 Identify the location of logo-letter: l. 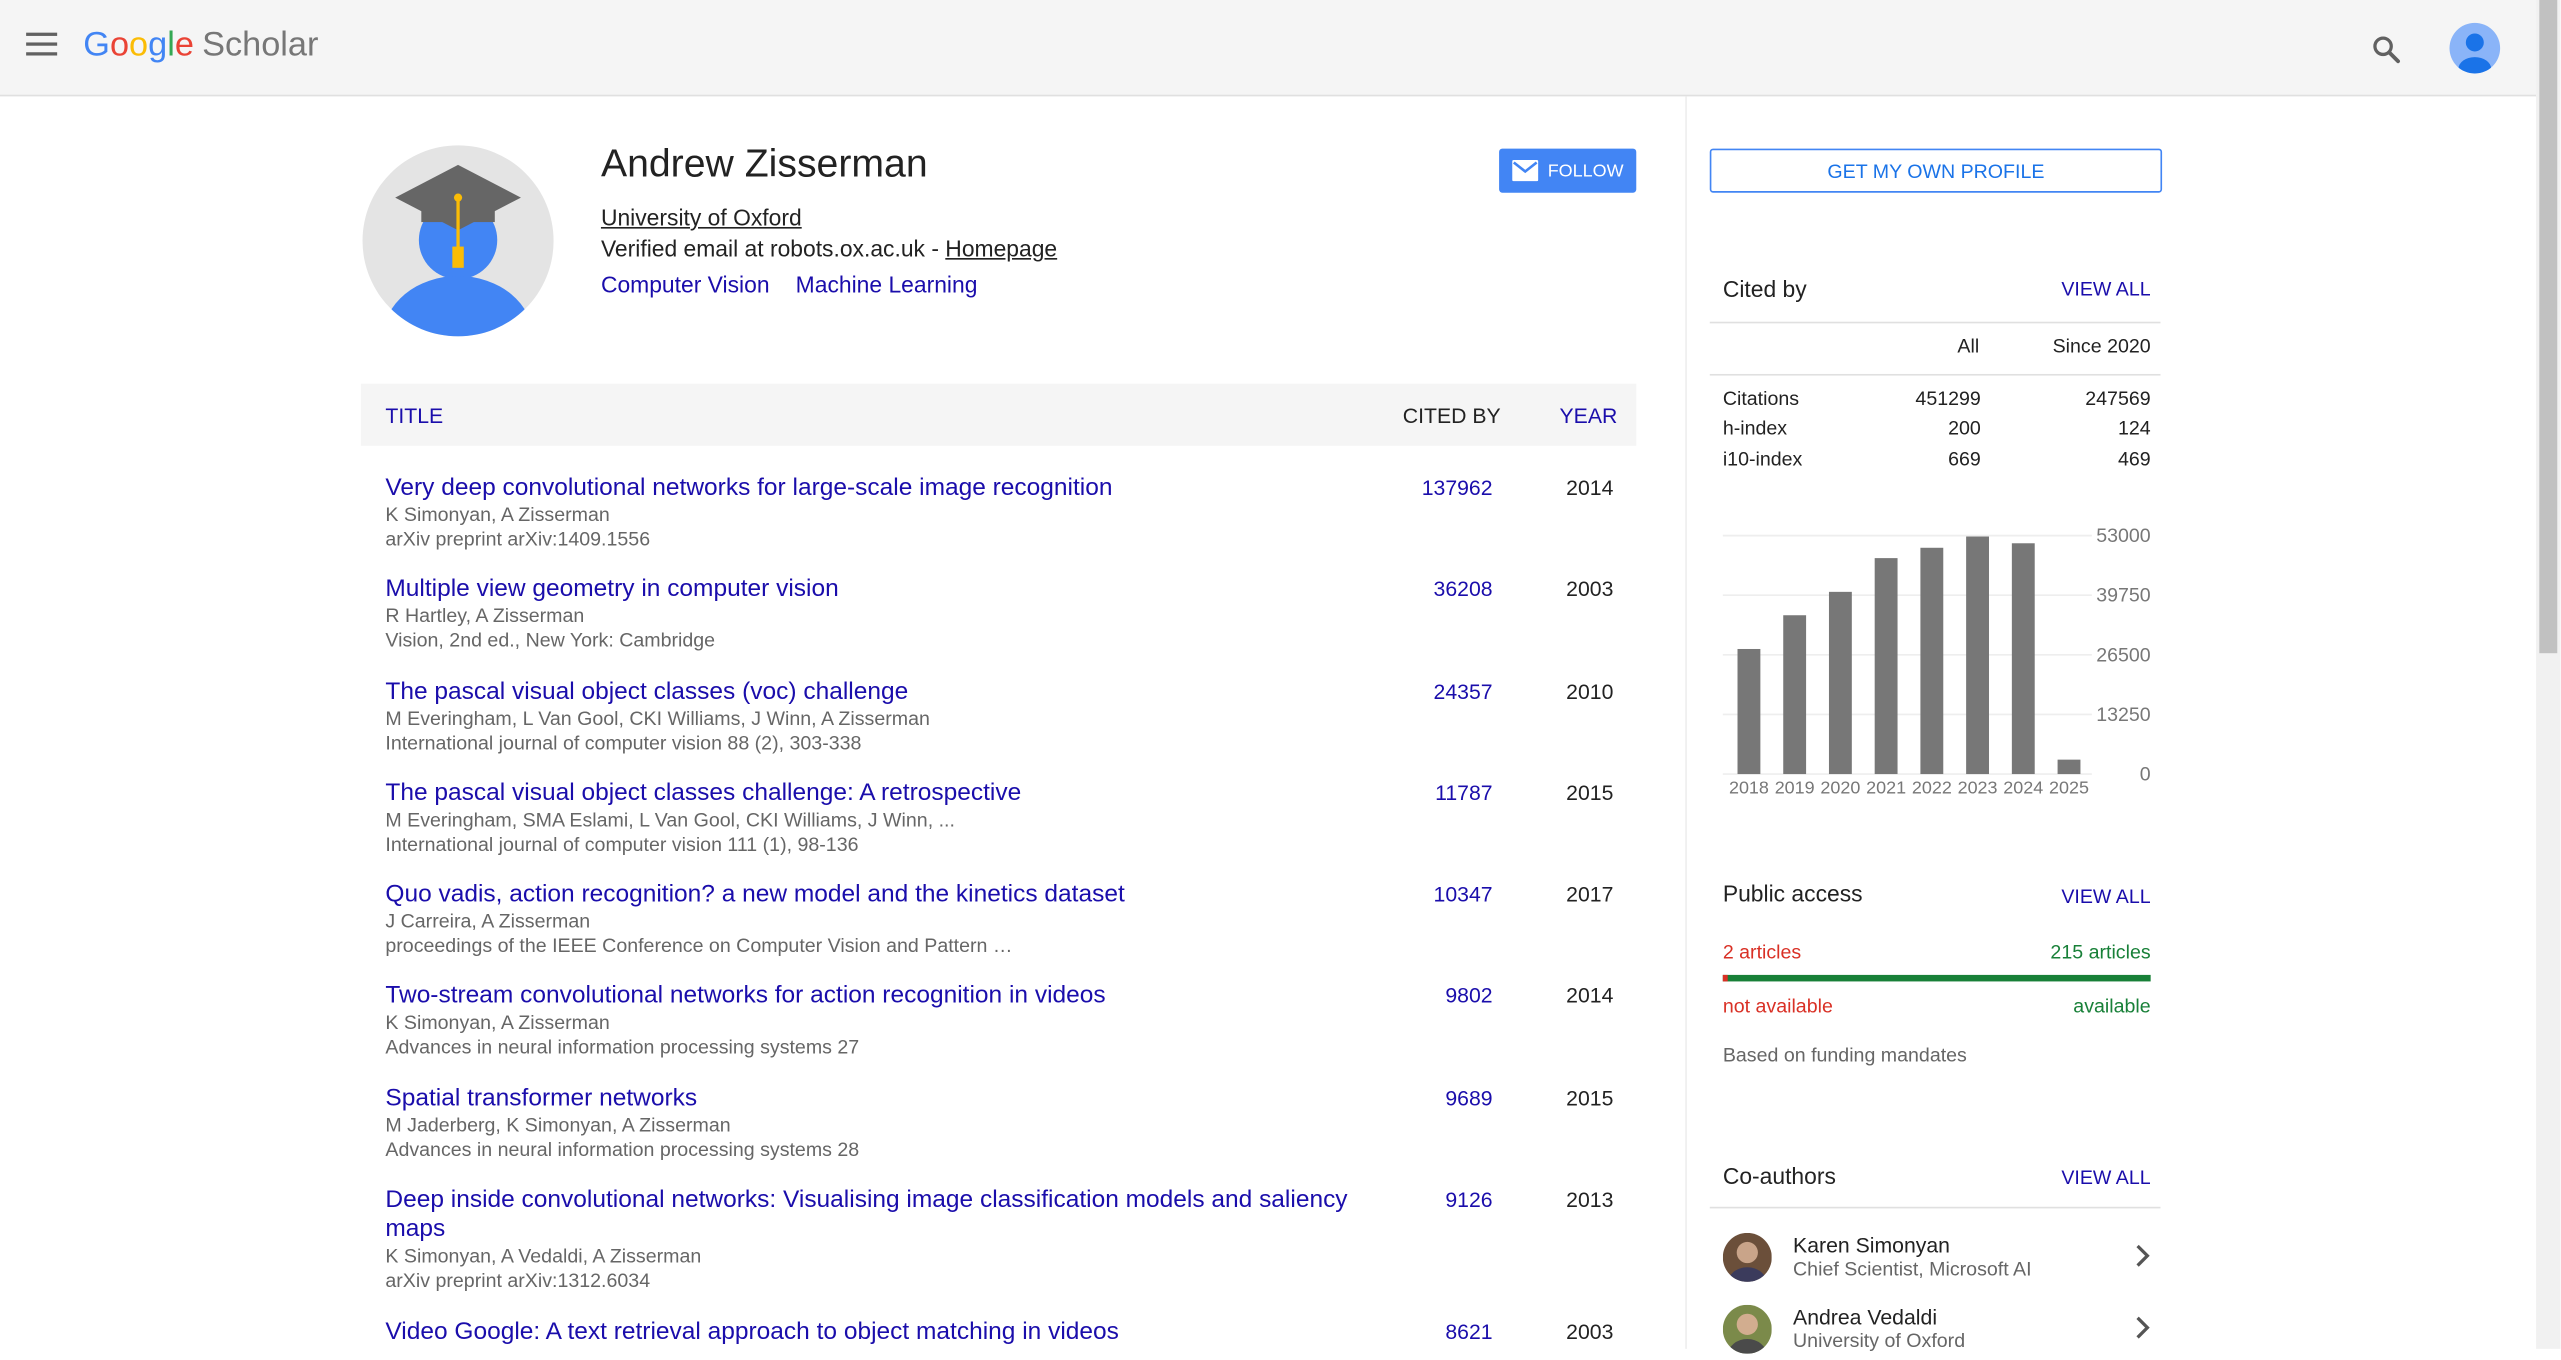
(171, 45).